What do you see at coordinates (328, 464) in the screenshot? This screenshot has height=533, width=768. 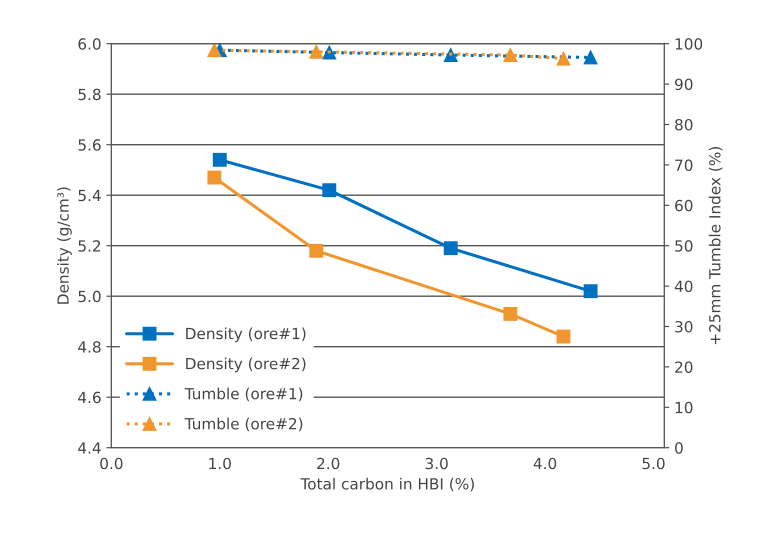 I see `x-tick-label: 2.0` at bounding box center [328, 464].